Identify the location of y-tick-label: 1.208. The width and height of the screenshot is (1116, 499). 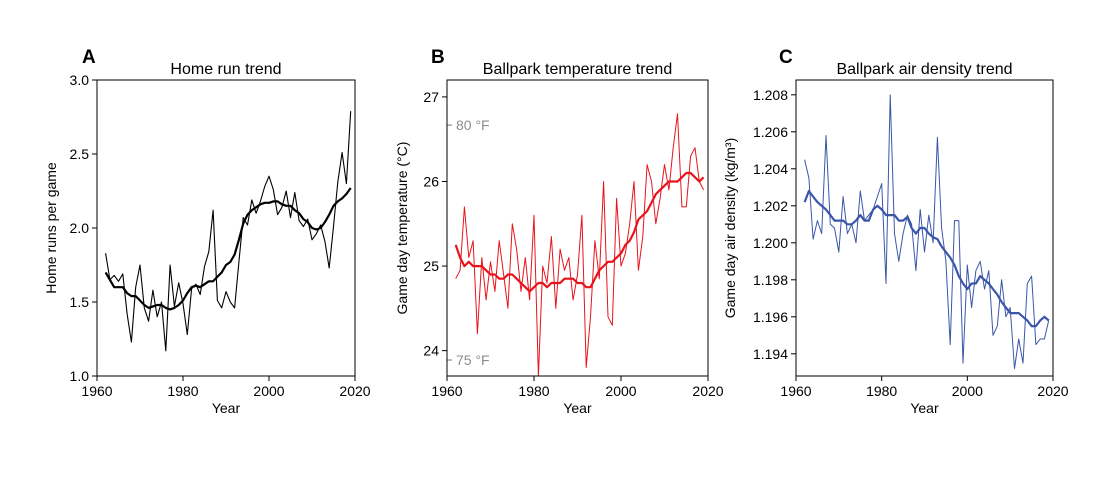
(770, 95).